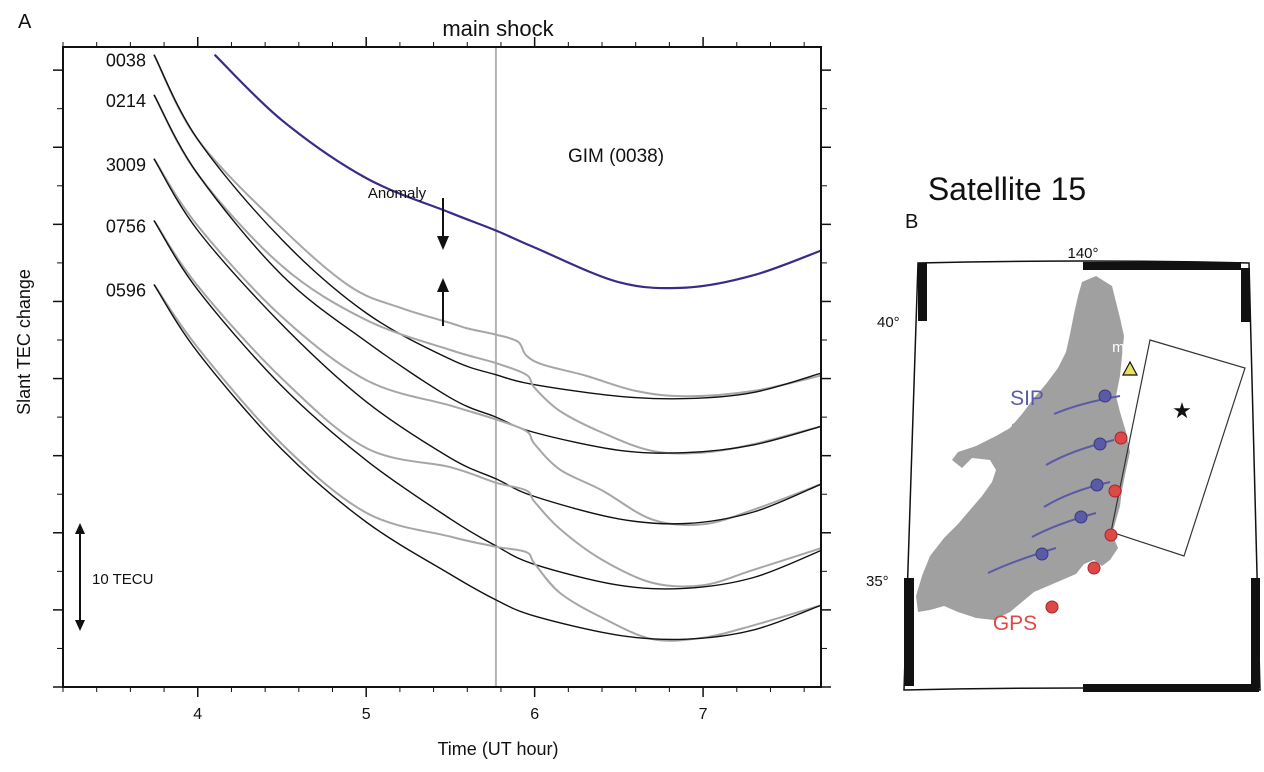 The height and width of the screenshot is (772, 1264). What do you see at coordinates (80, 577) in the screenshot?
I see `scale-bar-icon` at bounding box center [80, 577].